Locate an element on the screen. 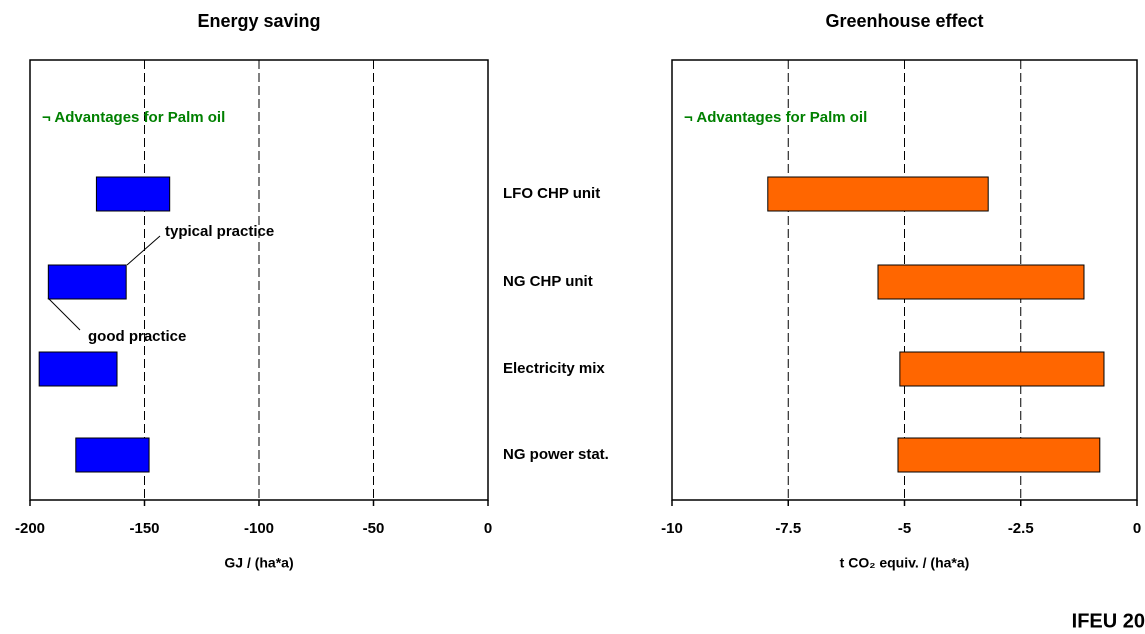  x-tick-label: -50 is located at coordinates (374, 528).